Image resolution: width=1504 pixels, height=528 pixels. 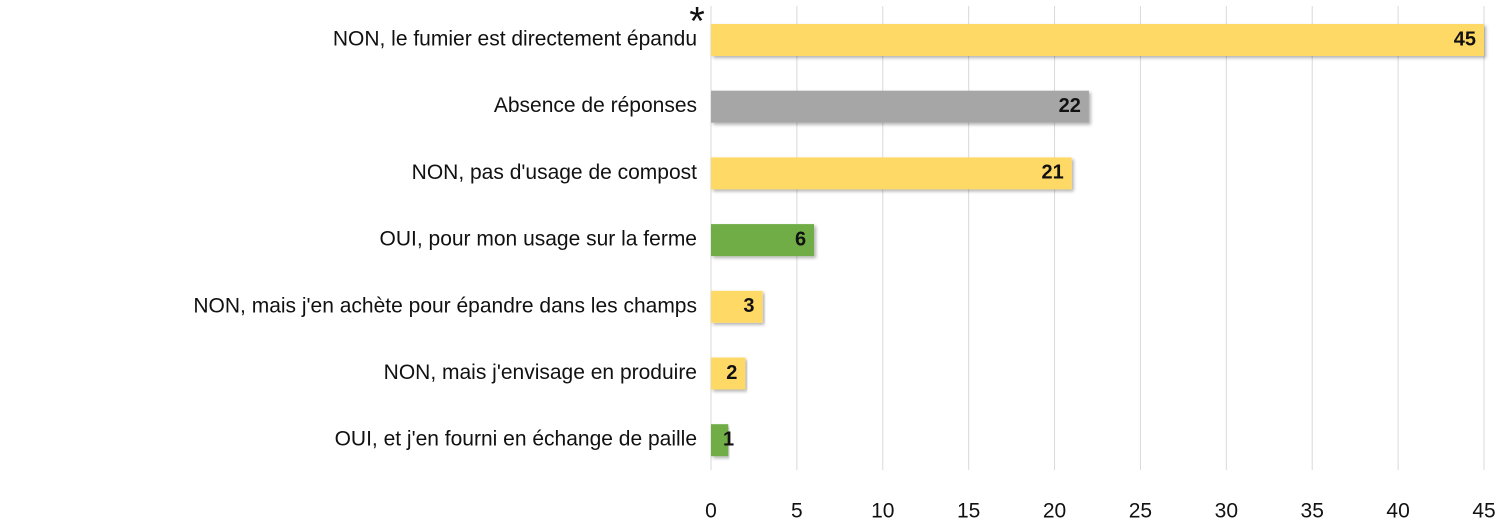 I want to click on x-tick-label: 30, so click(x=1226, y=511).